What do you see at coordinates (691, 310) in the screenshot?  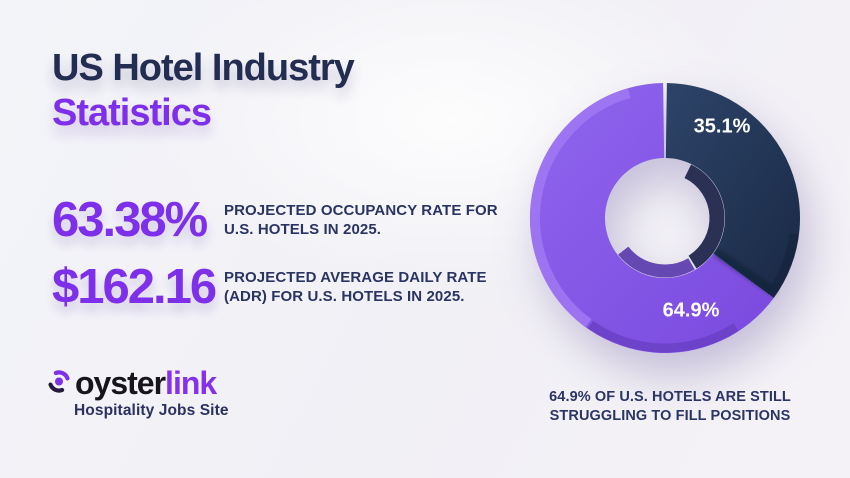 I see `donut-label-purple: 64.9%` at bounding box center [691, 310].